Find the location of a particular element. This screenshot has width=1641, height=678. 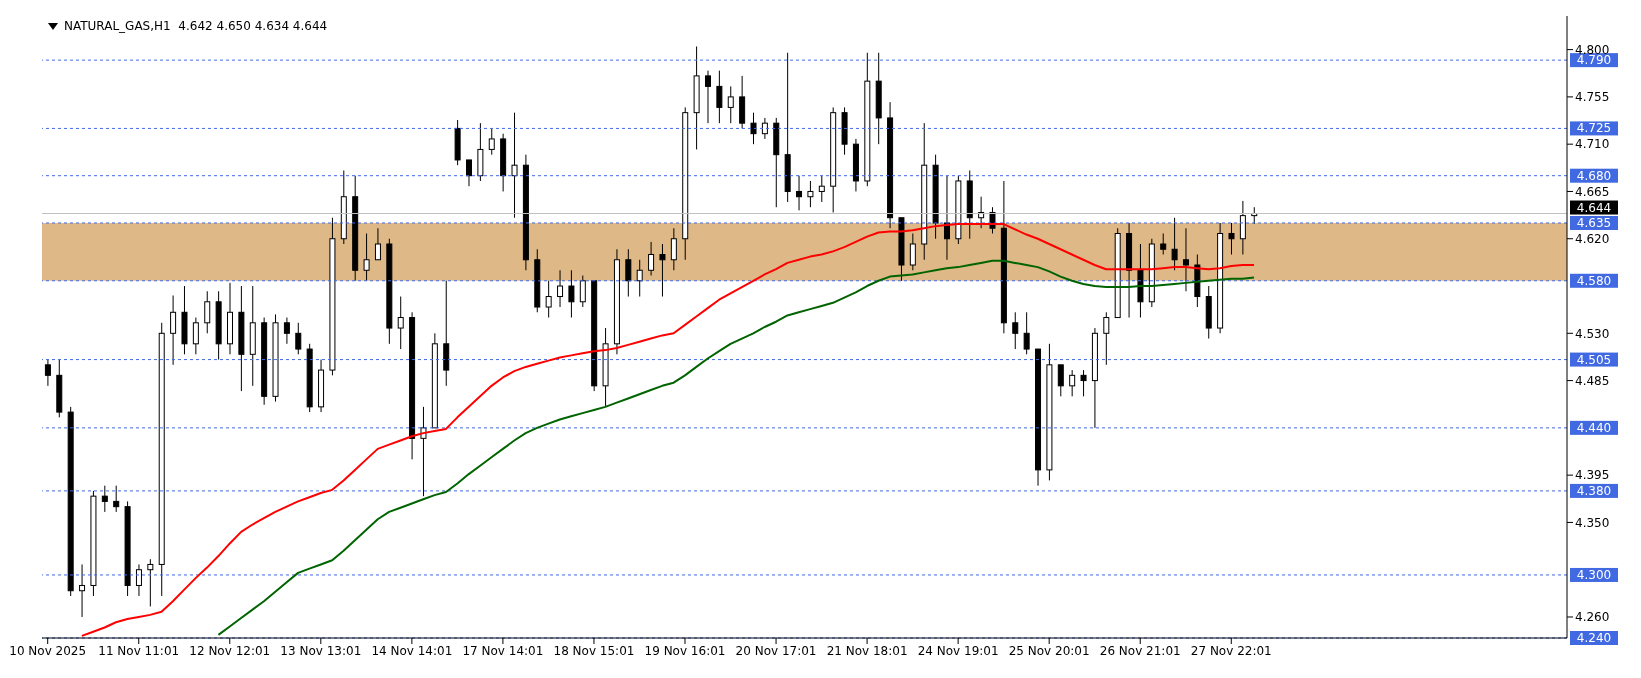

x-tick-label: 10 Nov 2025 is located at coordinates (48, 650).